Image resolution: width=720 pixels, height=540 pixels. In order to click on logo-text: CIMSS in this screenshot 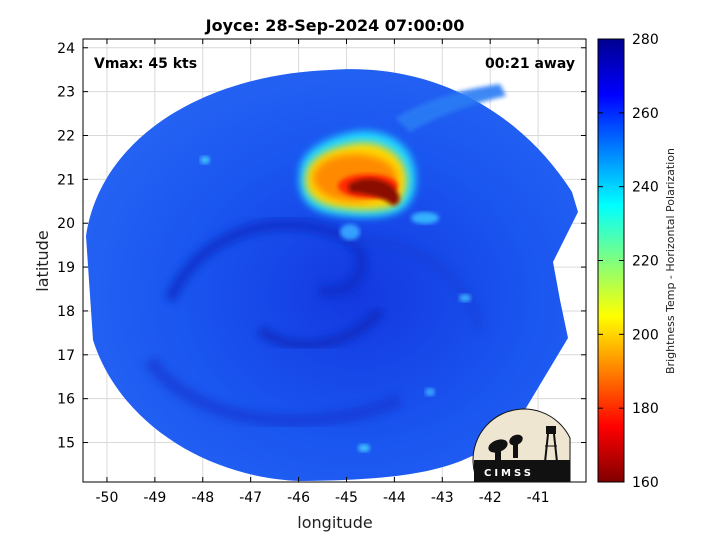, I will do `click(509, 473)`.